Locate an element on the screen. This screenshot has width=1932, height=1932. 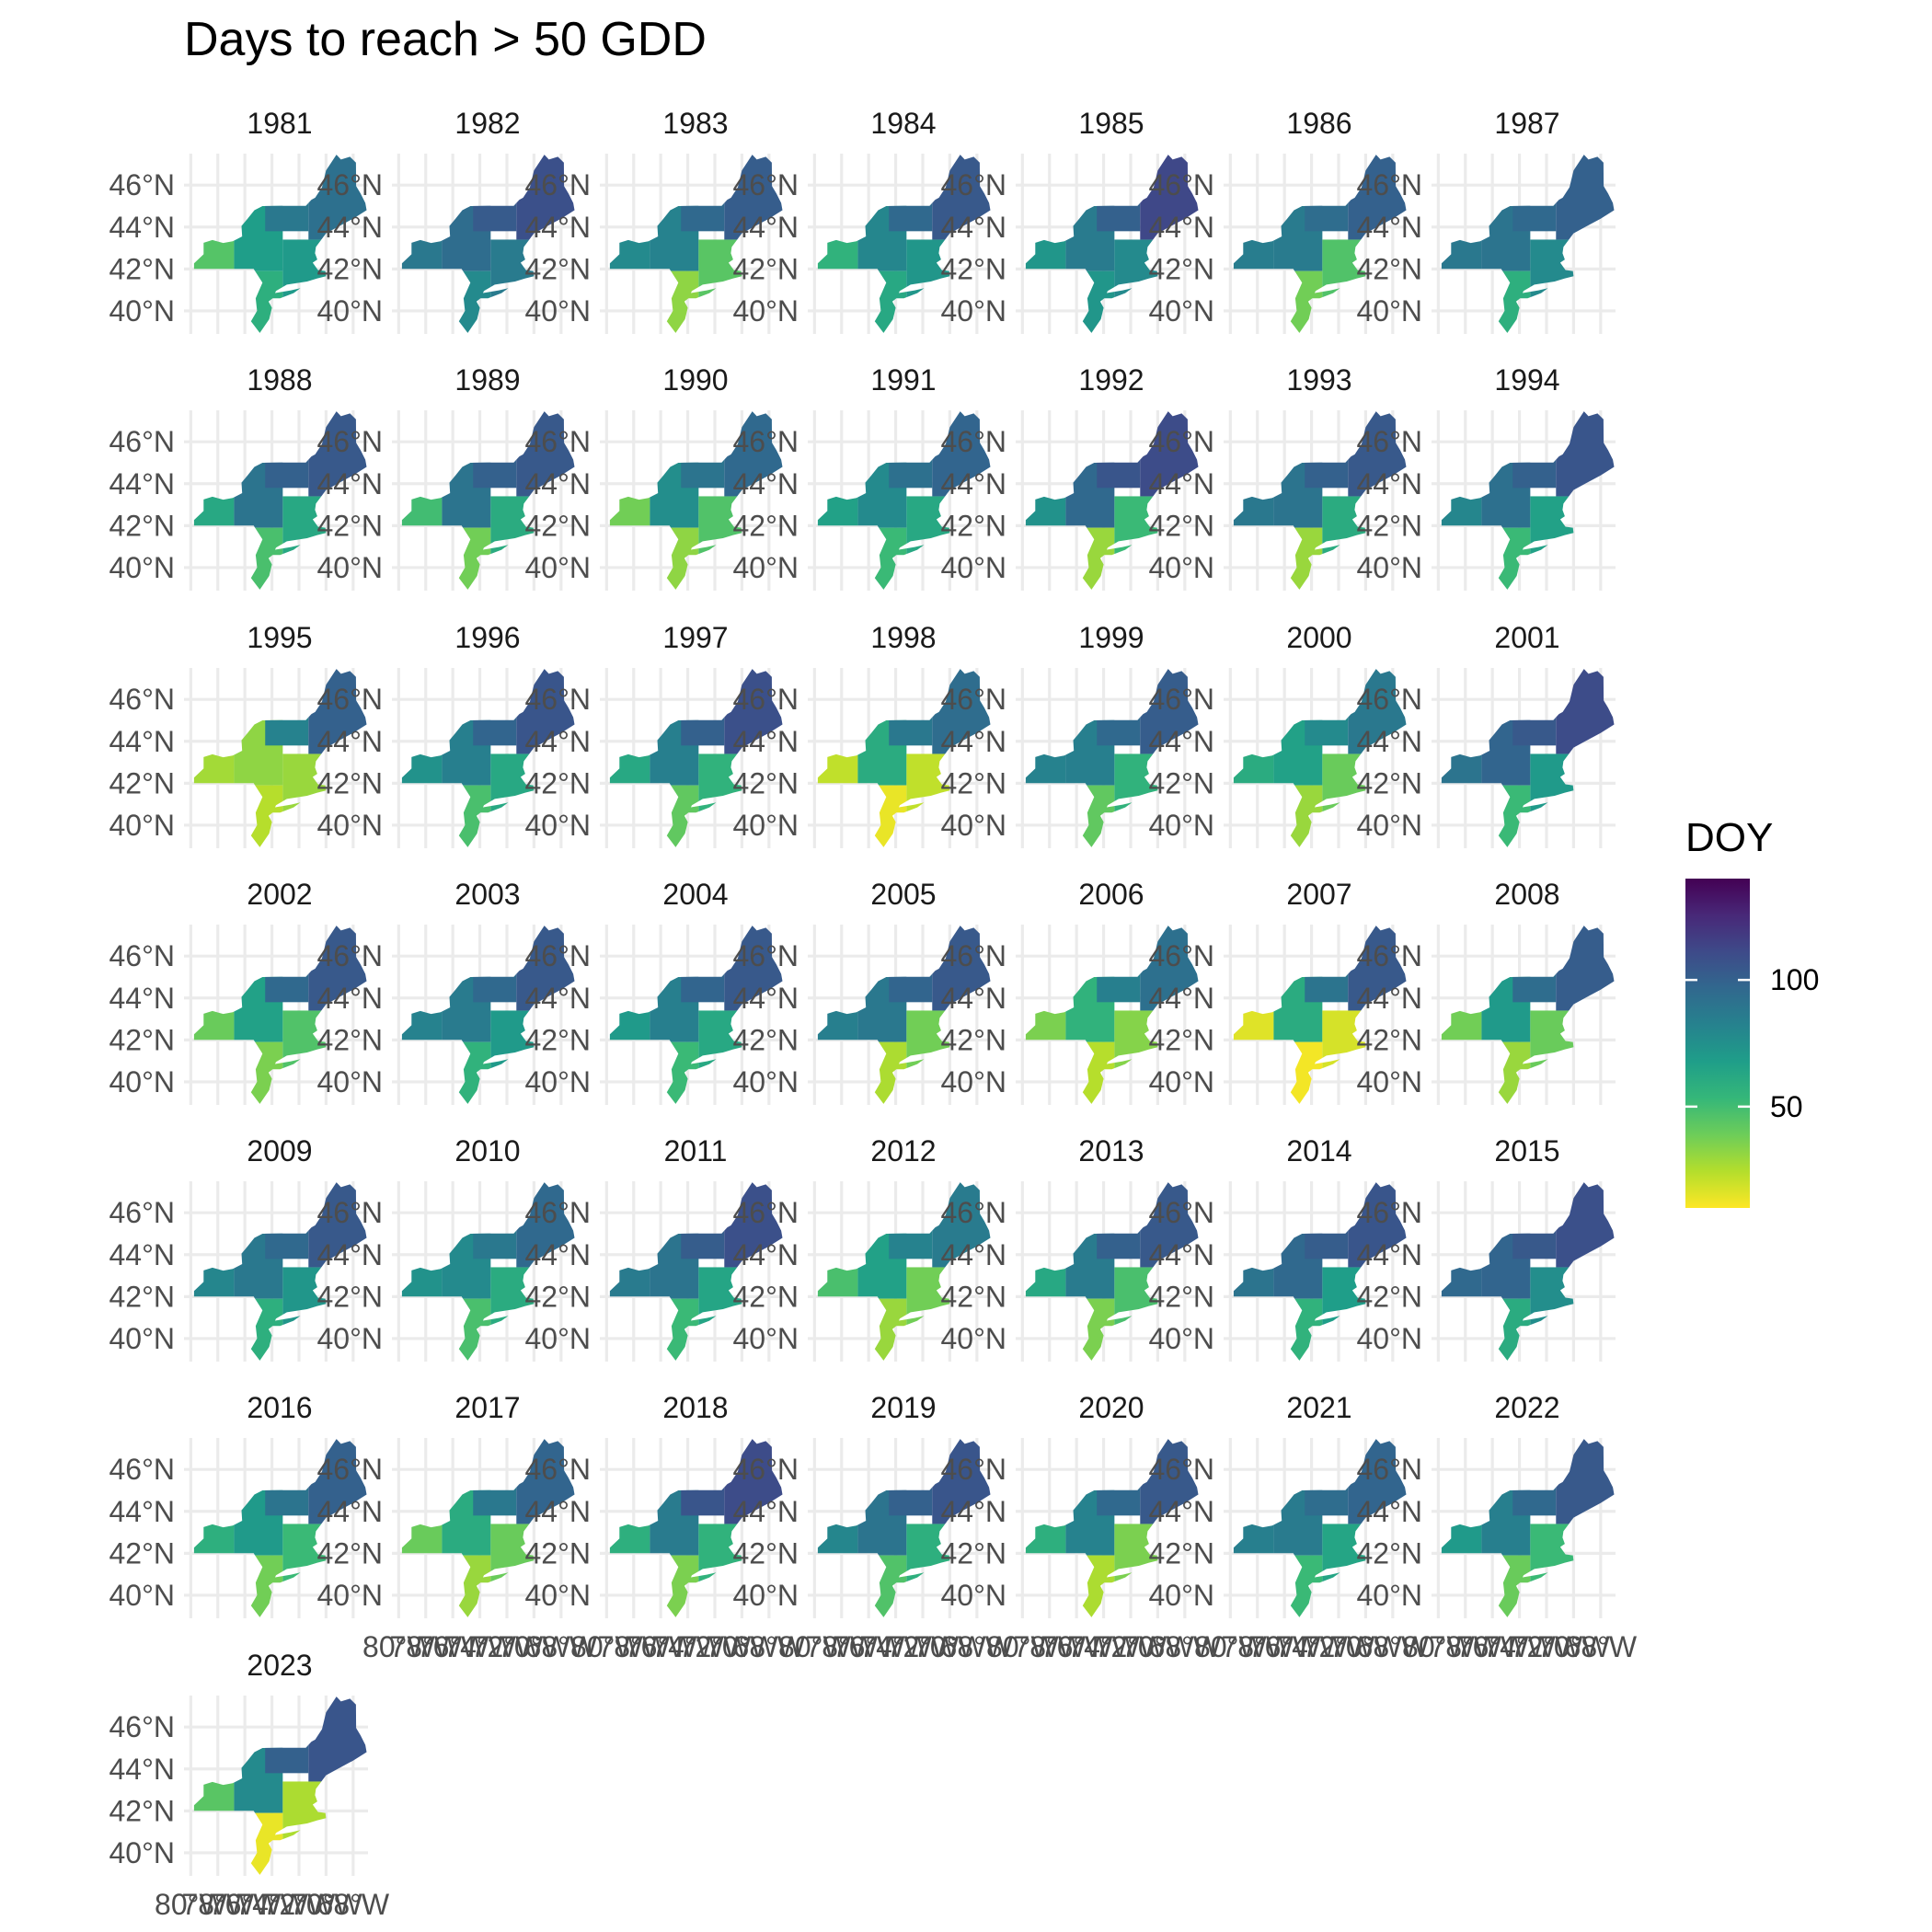
facet-panel: 2022 46°N 44°N 42°N 40°N is located at coordinates (1486, 1504).